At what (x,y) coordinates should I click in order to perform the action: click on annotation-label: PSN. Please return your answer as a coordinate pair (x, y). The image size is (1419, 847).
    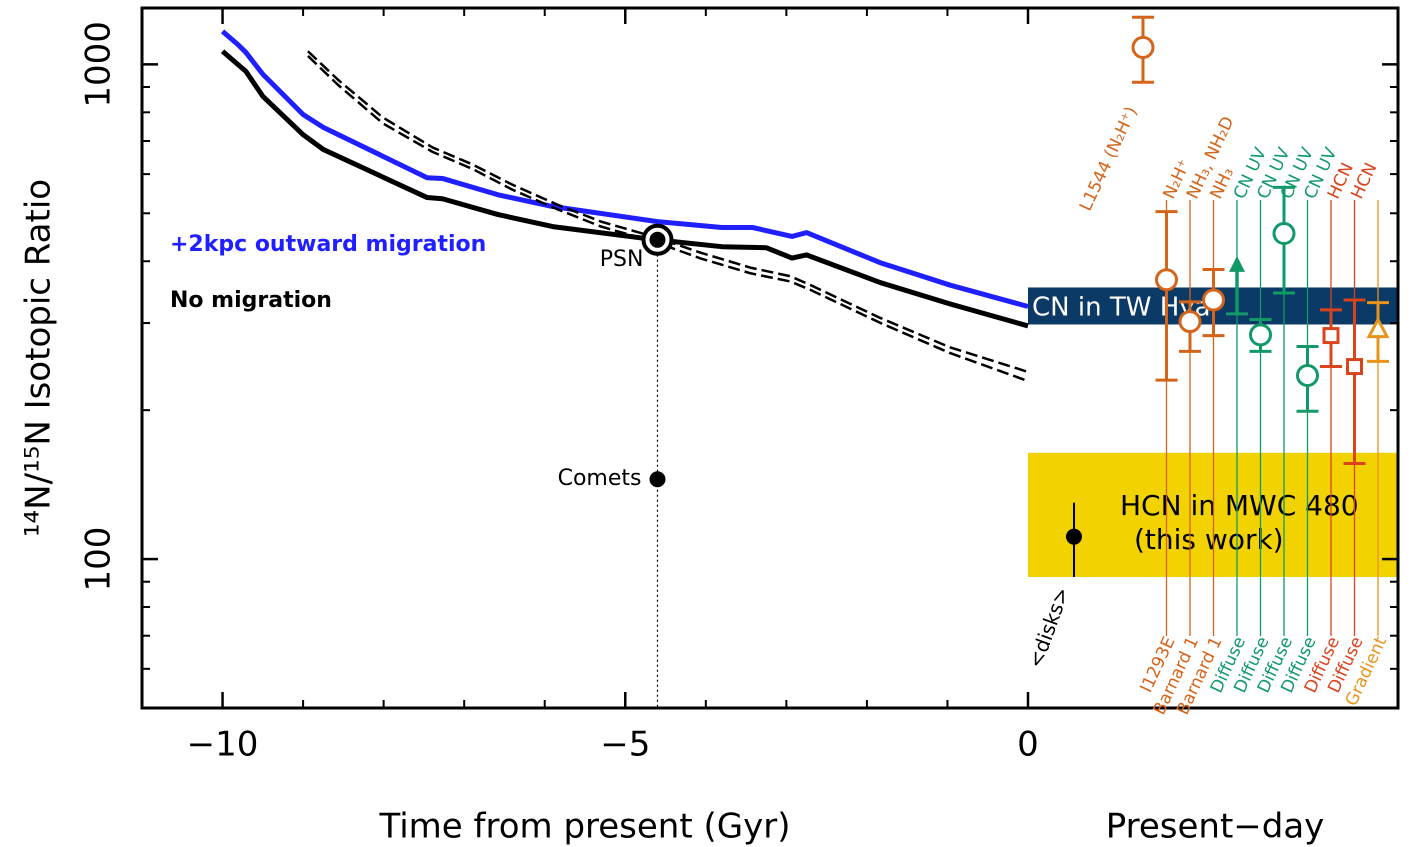
    Looking at the image, I should click on (622, 259).